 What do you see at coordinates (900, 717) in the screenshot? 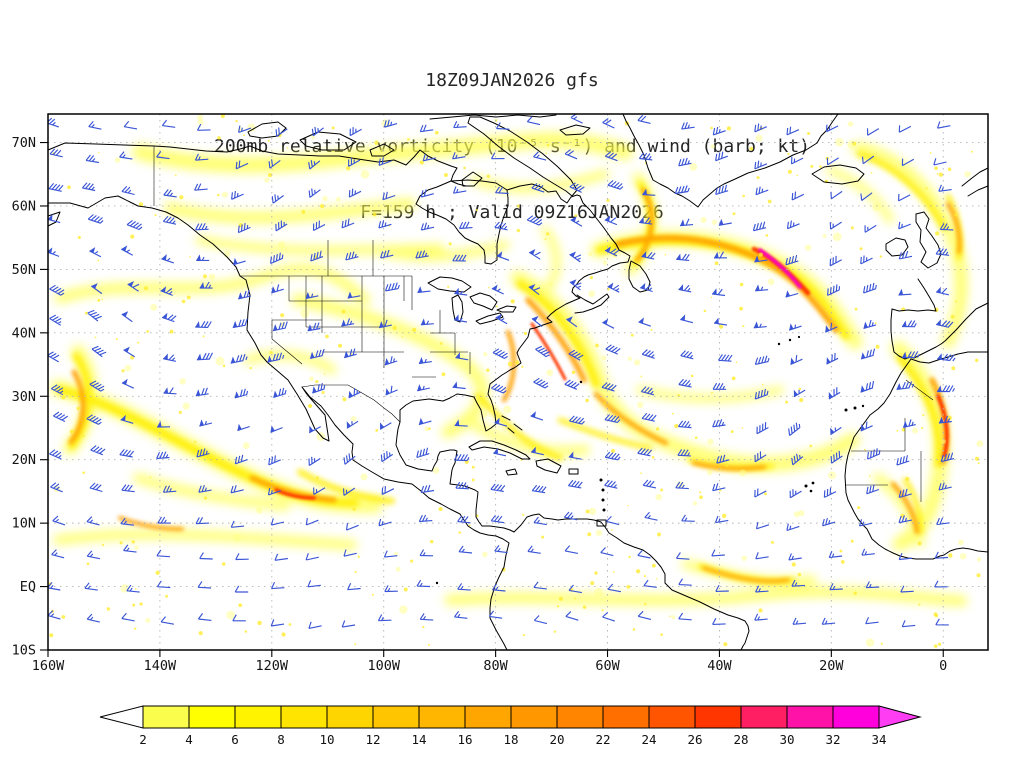
I see `colorbar-above-arrow` at bounding box center [900, 717].